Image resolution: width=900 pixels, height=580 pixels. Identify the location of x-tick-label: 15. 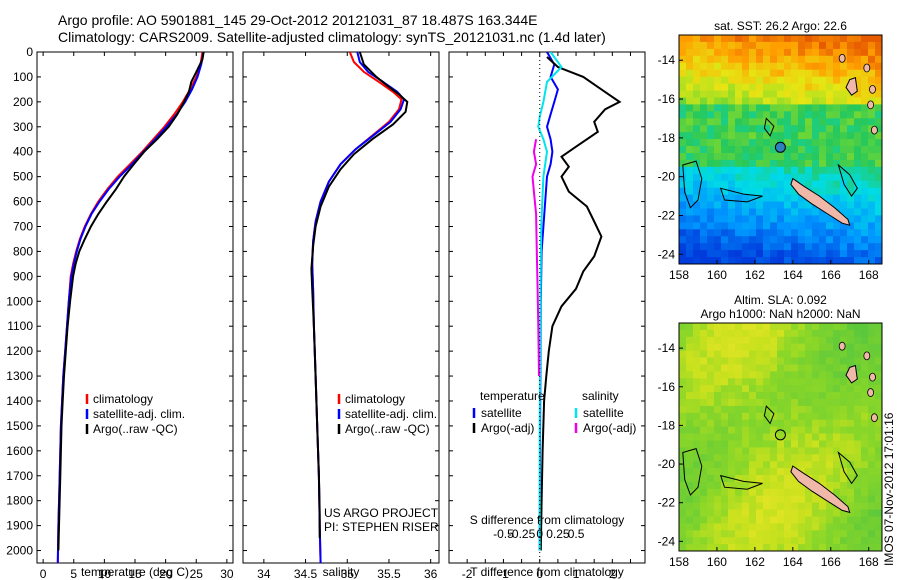
(135, 573).